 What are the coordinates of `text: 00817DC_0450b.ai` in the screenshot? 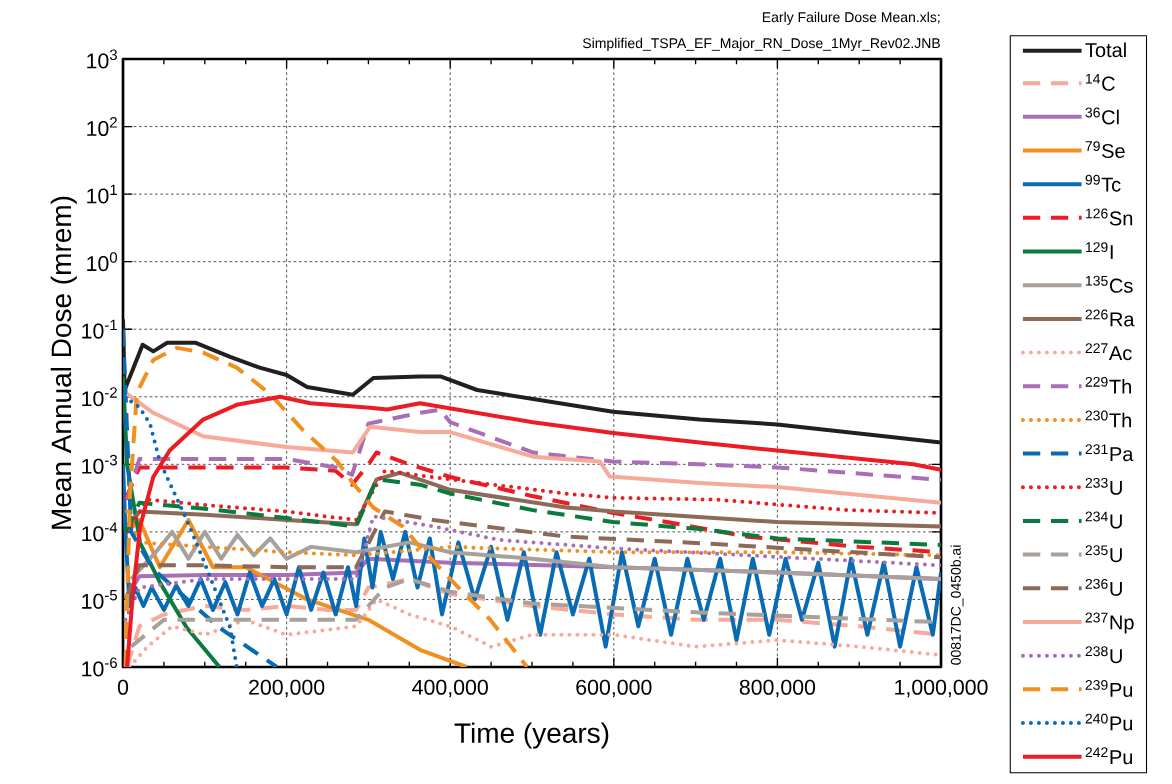 It's located at (957, 605).